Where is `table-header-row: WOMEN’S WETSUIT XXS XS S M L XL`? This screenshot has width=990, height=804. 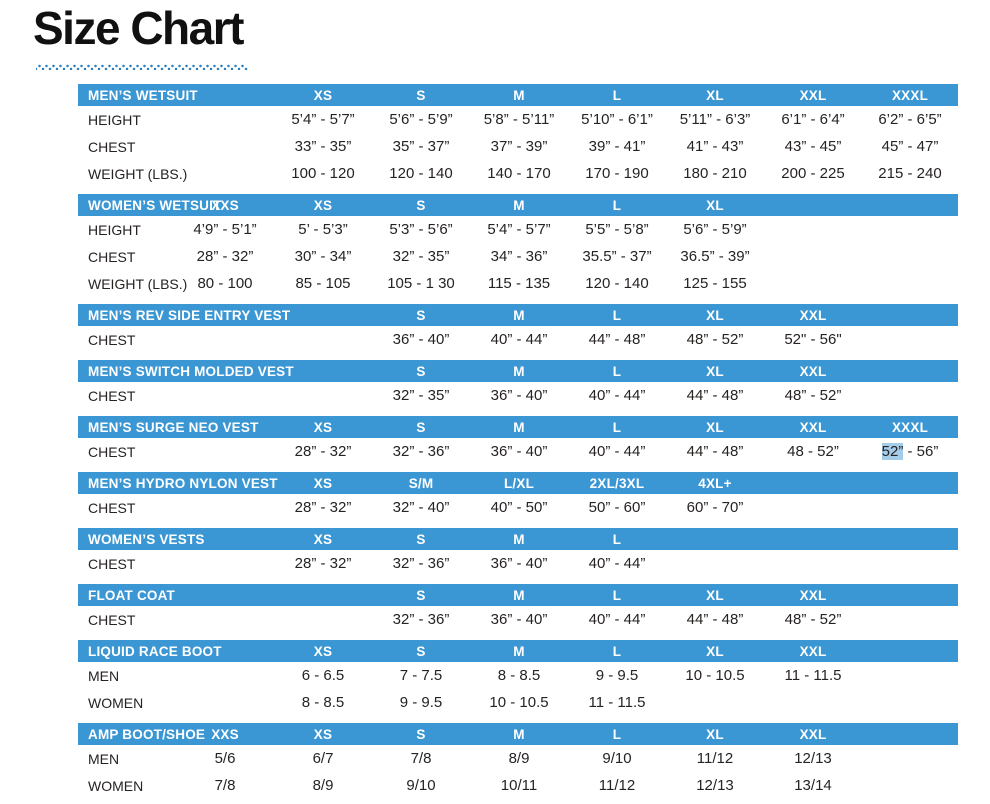
table-header-row: WOMEN’S WETSUIT XXS XS S M L XL is located at coordinates (518, 205).